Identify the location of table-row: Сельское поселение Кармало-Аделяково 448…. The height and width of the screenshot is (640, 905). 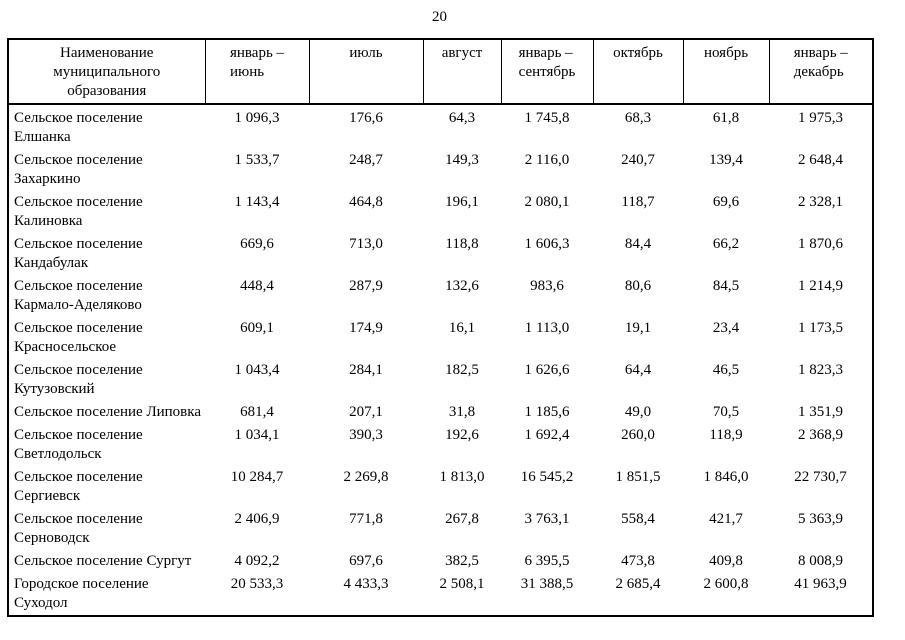
(440, 296).